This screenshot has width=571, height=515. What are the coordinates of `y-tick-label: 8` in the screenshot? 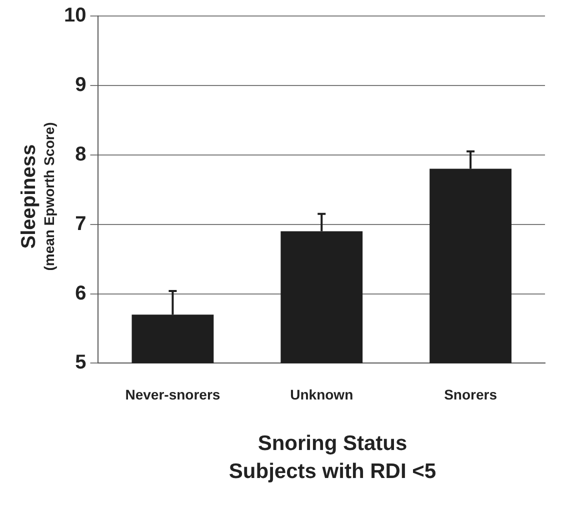 It's located at (80, 154).